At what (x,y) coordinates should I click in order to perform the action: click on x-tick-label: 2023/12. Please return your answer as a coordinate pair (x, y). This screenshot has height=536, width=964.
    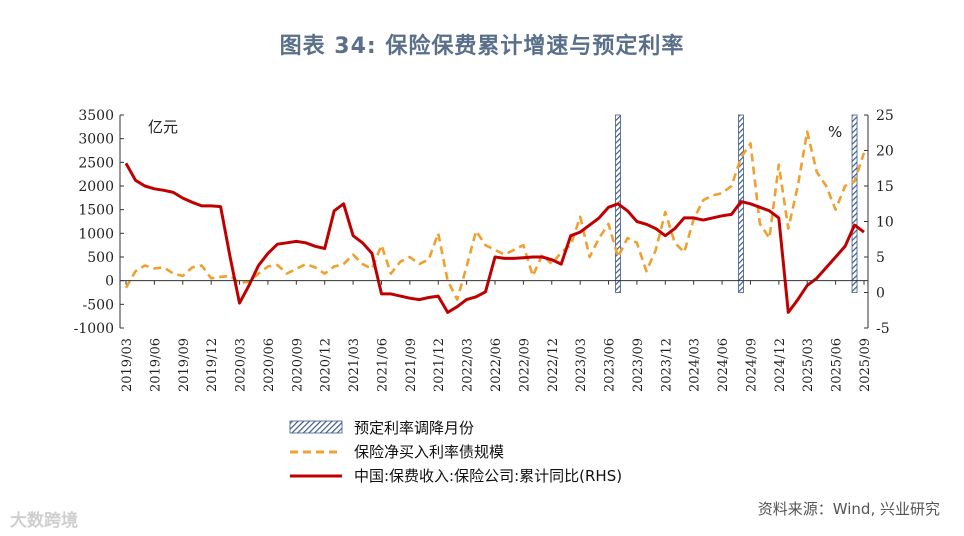
    Looking at the image, I should click on (666, 365).